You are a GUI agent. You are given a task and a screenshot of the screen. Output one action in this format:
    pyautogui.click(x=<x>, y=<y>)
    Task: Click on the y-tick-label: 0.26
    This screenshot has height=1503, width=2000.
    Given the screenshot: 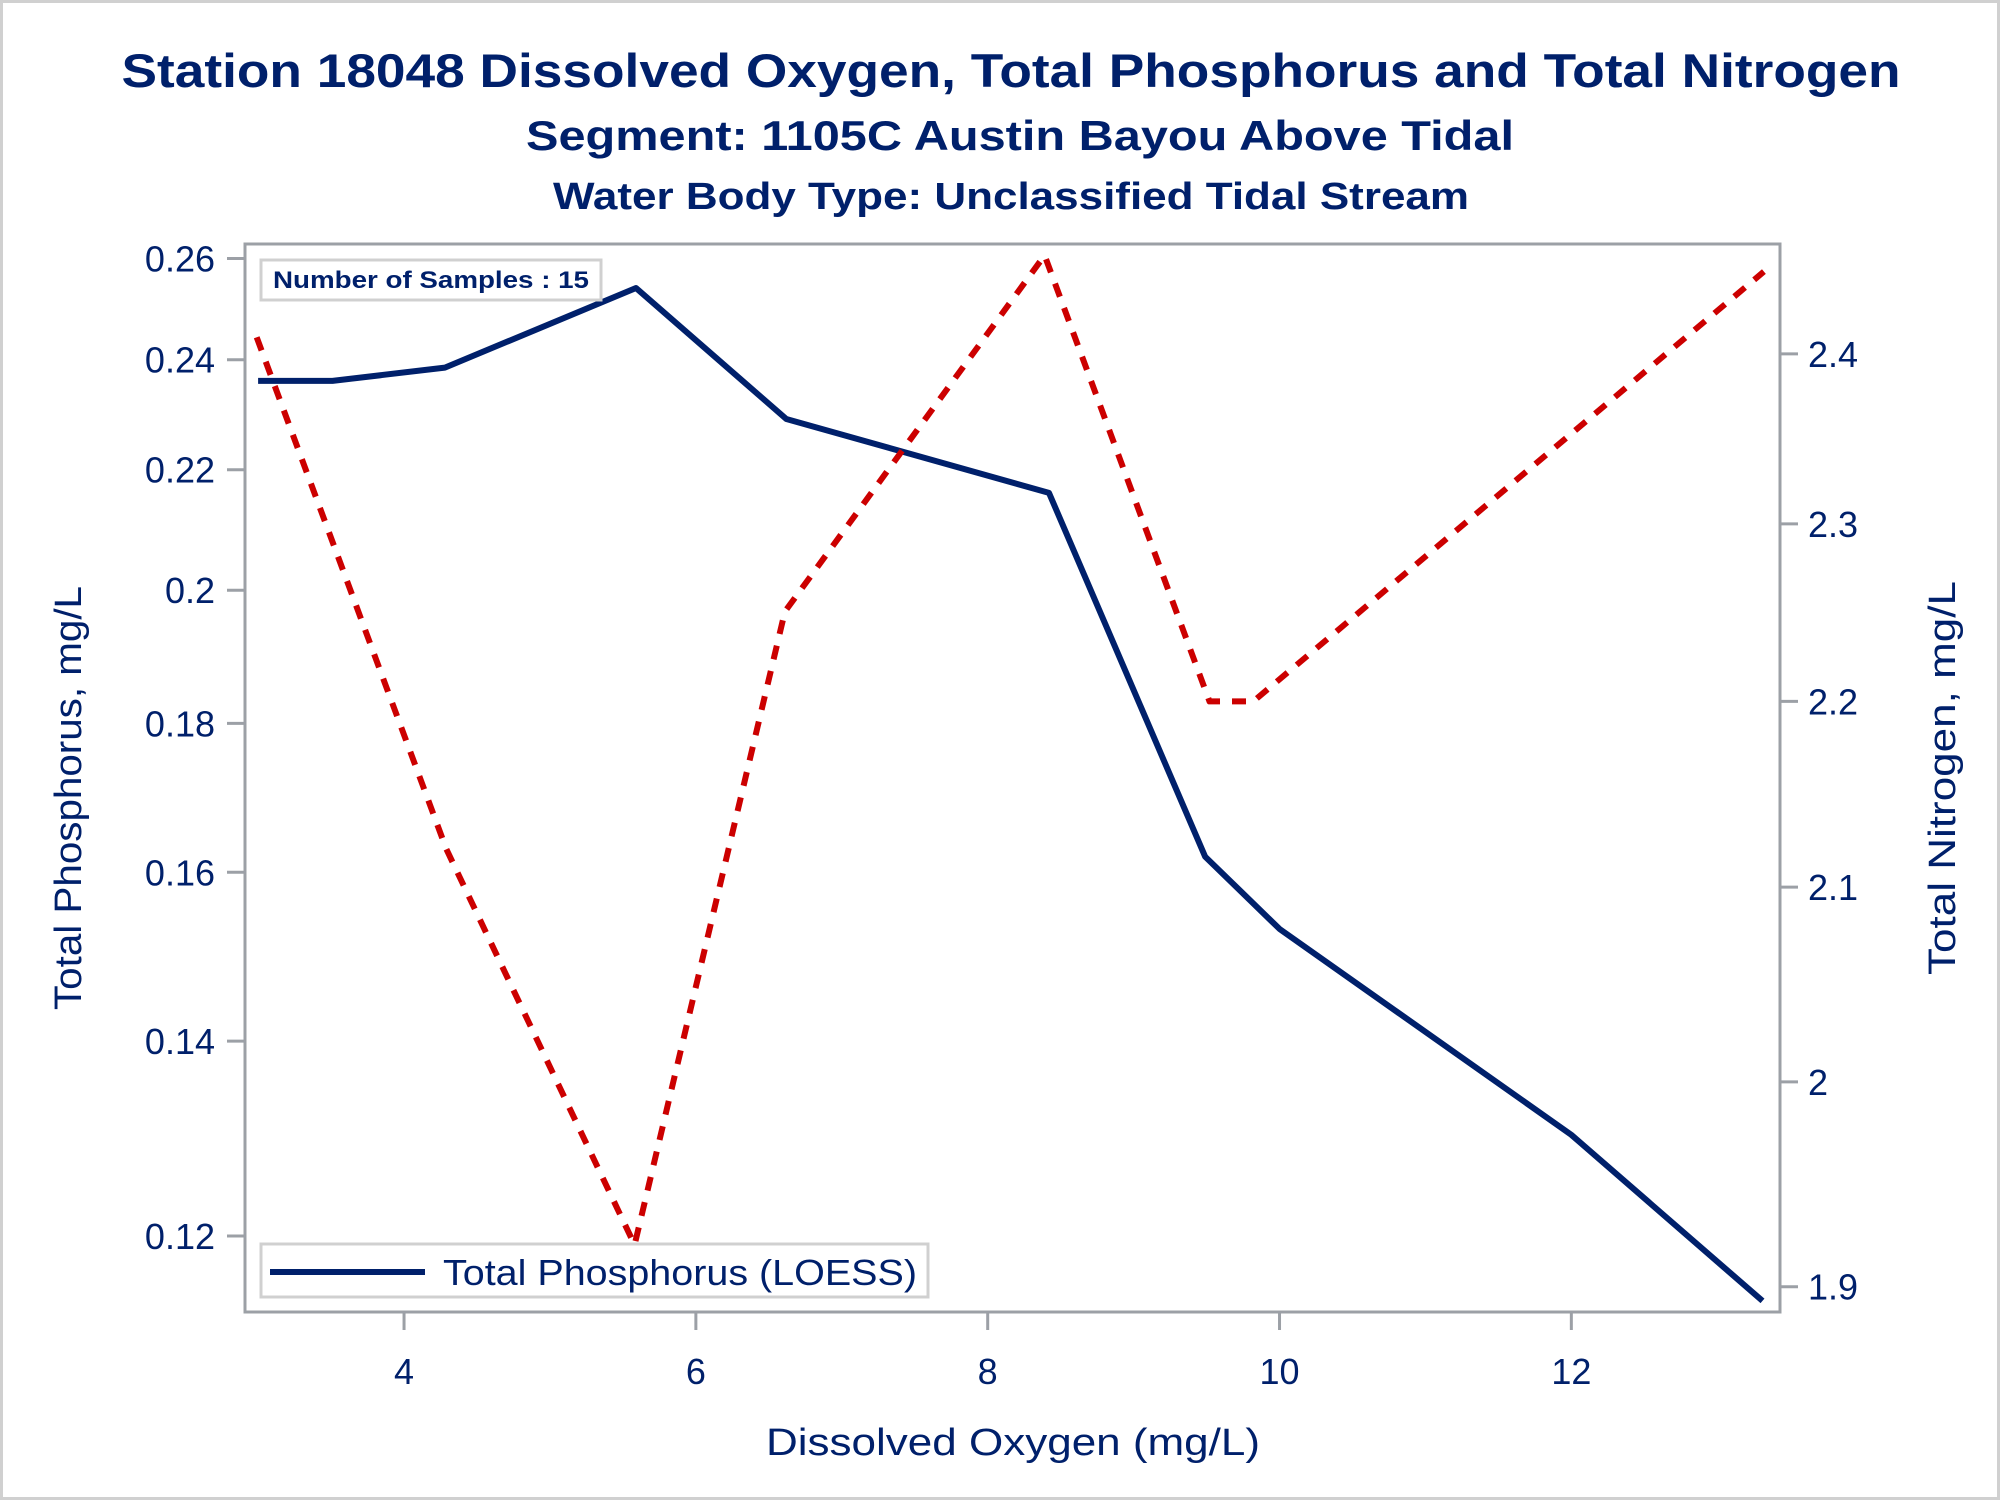 What is the action you would take?
    pyautogui.click(x=180, y=259)
    